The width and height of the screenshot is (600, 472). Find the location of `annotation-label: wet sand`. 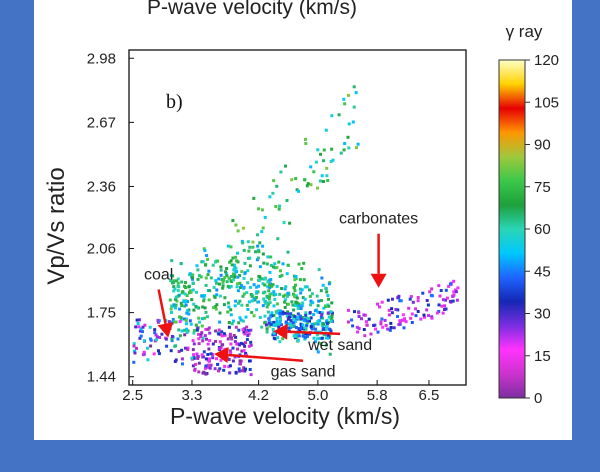

annotation-label: wet sand is located at coordinates (339, 345).